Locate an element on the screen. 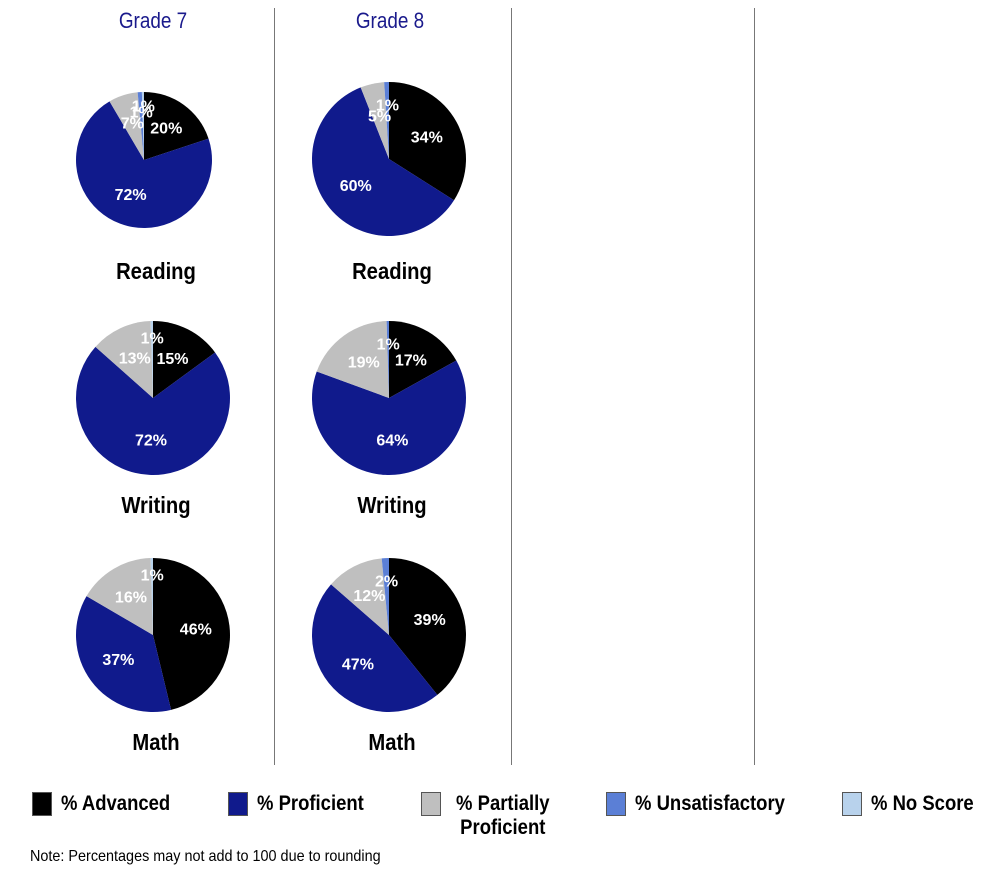 The image size is (986, 879). pie-label-proficient: 47% is located at coordinates (358, 664).